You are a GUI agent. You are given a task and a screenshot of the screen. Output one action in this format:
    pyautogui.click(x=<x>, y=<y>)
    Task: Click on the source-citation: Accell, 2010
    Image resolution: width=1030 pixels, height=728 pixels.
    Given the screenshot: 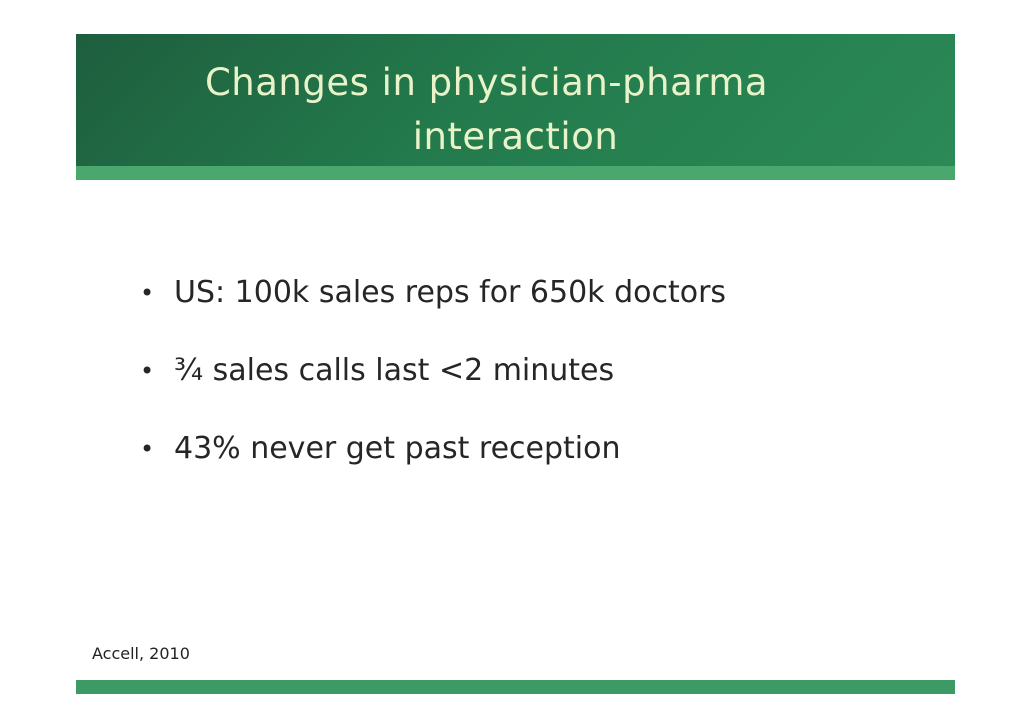 What is the action you would take?
    pyautogui.click(x=141, y=653)
    